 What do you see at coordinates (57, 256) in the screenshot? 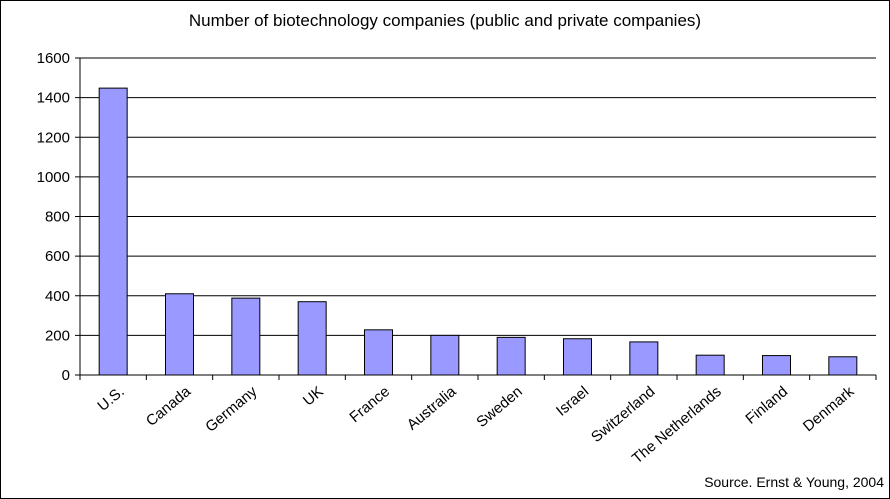
I see `y-tick-label: 600` at bounding box center [57, 256].